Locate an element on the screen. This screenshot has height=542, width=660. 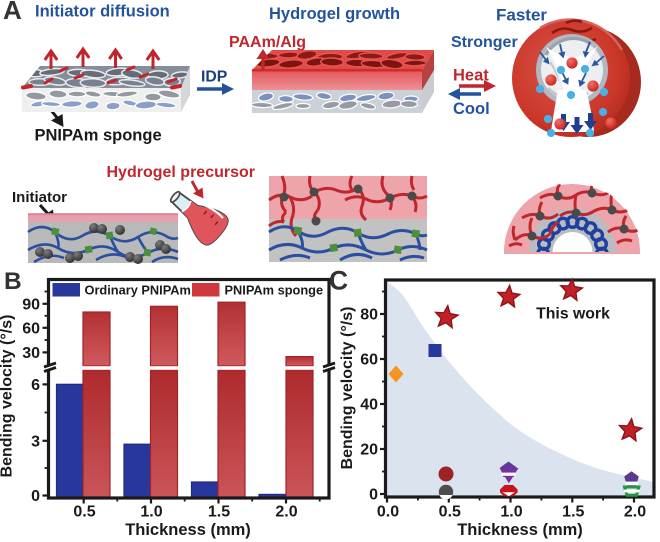
svg-text: 3 is located at coordinates (35, 441).